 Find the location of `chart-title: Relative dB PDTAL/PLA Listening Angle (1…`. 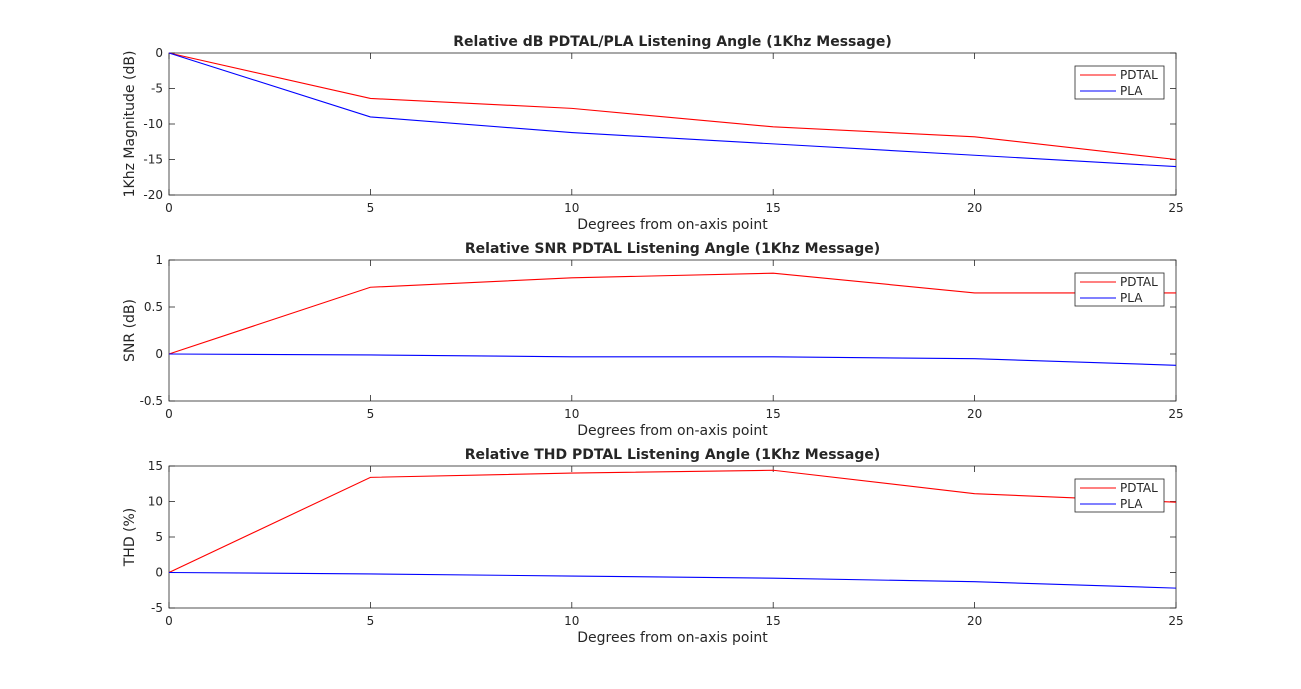

chart-title: Relative dB PDTAL/PLA Listening Angle (1… is located at coordinates (672, 42).